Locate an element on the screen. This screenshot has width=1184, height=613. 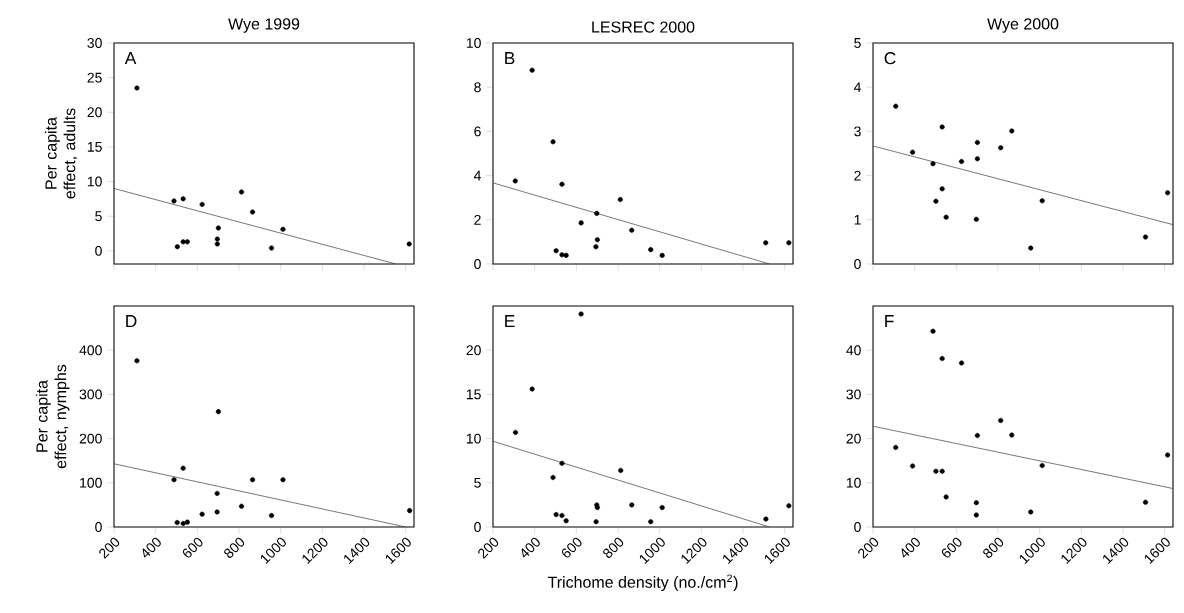
y-tick-label: 15 is located at coordinates (473, 394).